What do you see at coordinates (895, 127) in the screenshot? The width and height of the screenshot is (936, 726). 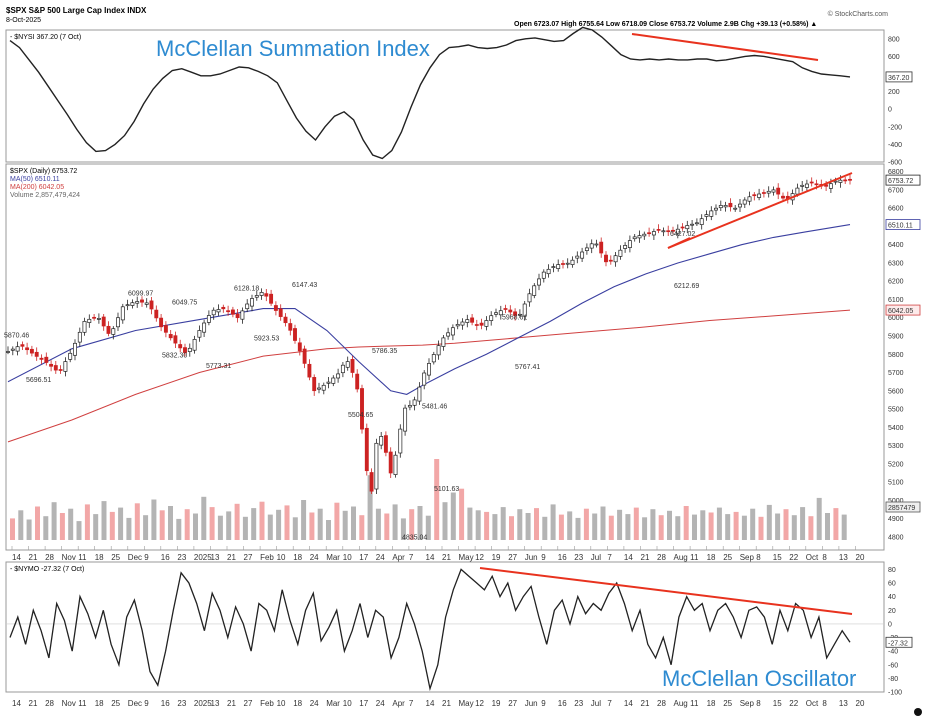 I see `summation-y-tick: -200` at bounding box center [895, 127].